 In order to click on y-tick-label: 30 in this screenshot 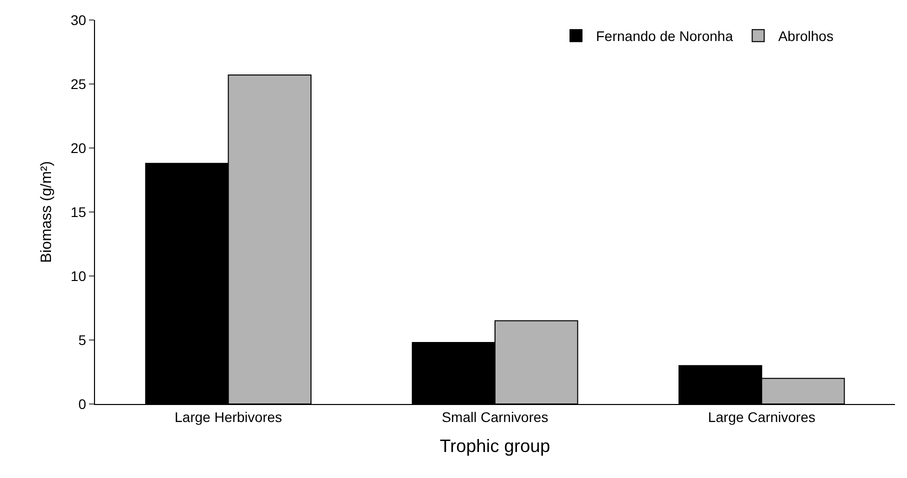, I will do `click(78, 20)`.